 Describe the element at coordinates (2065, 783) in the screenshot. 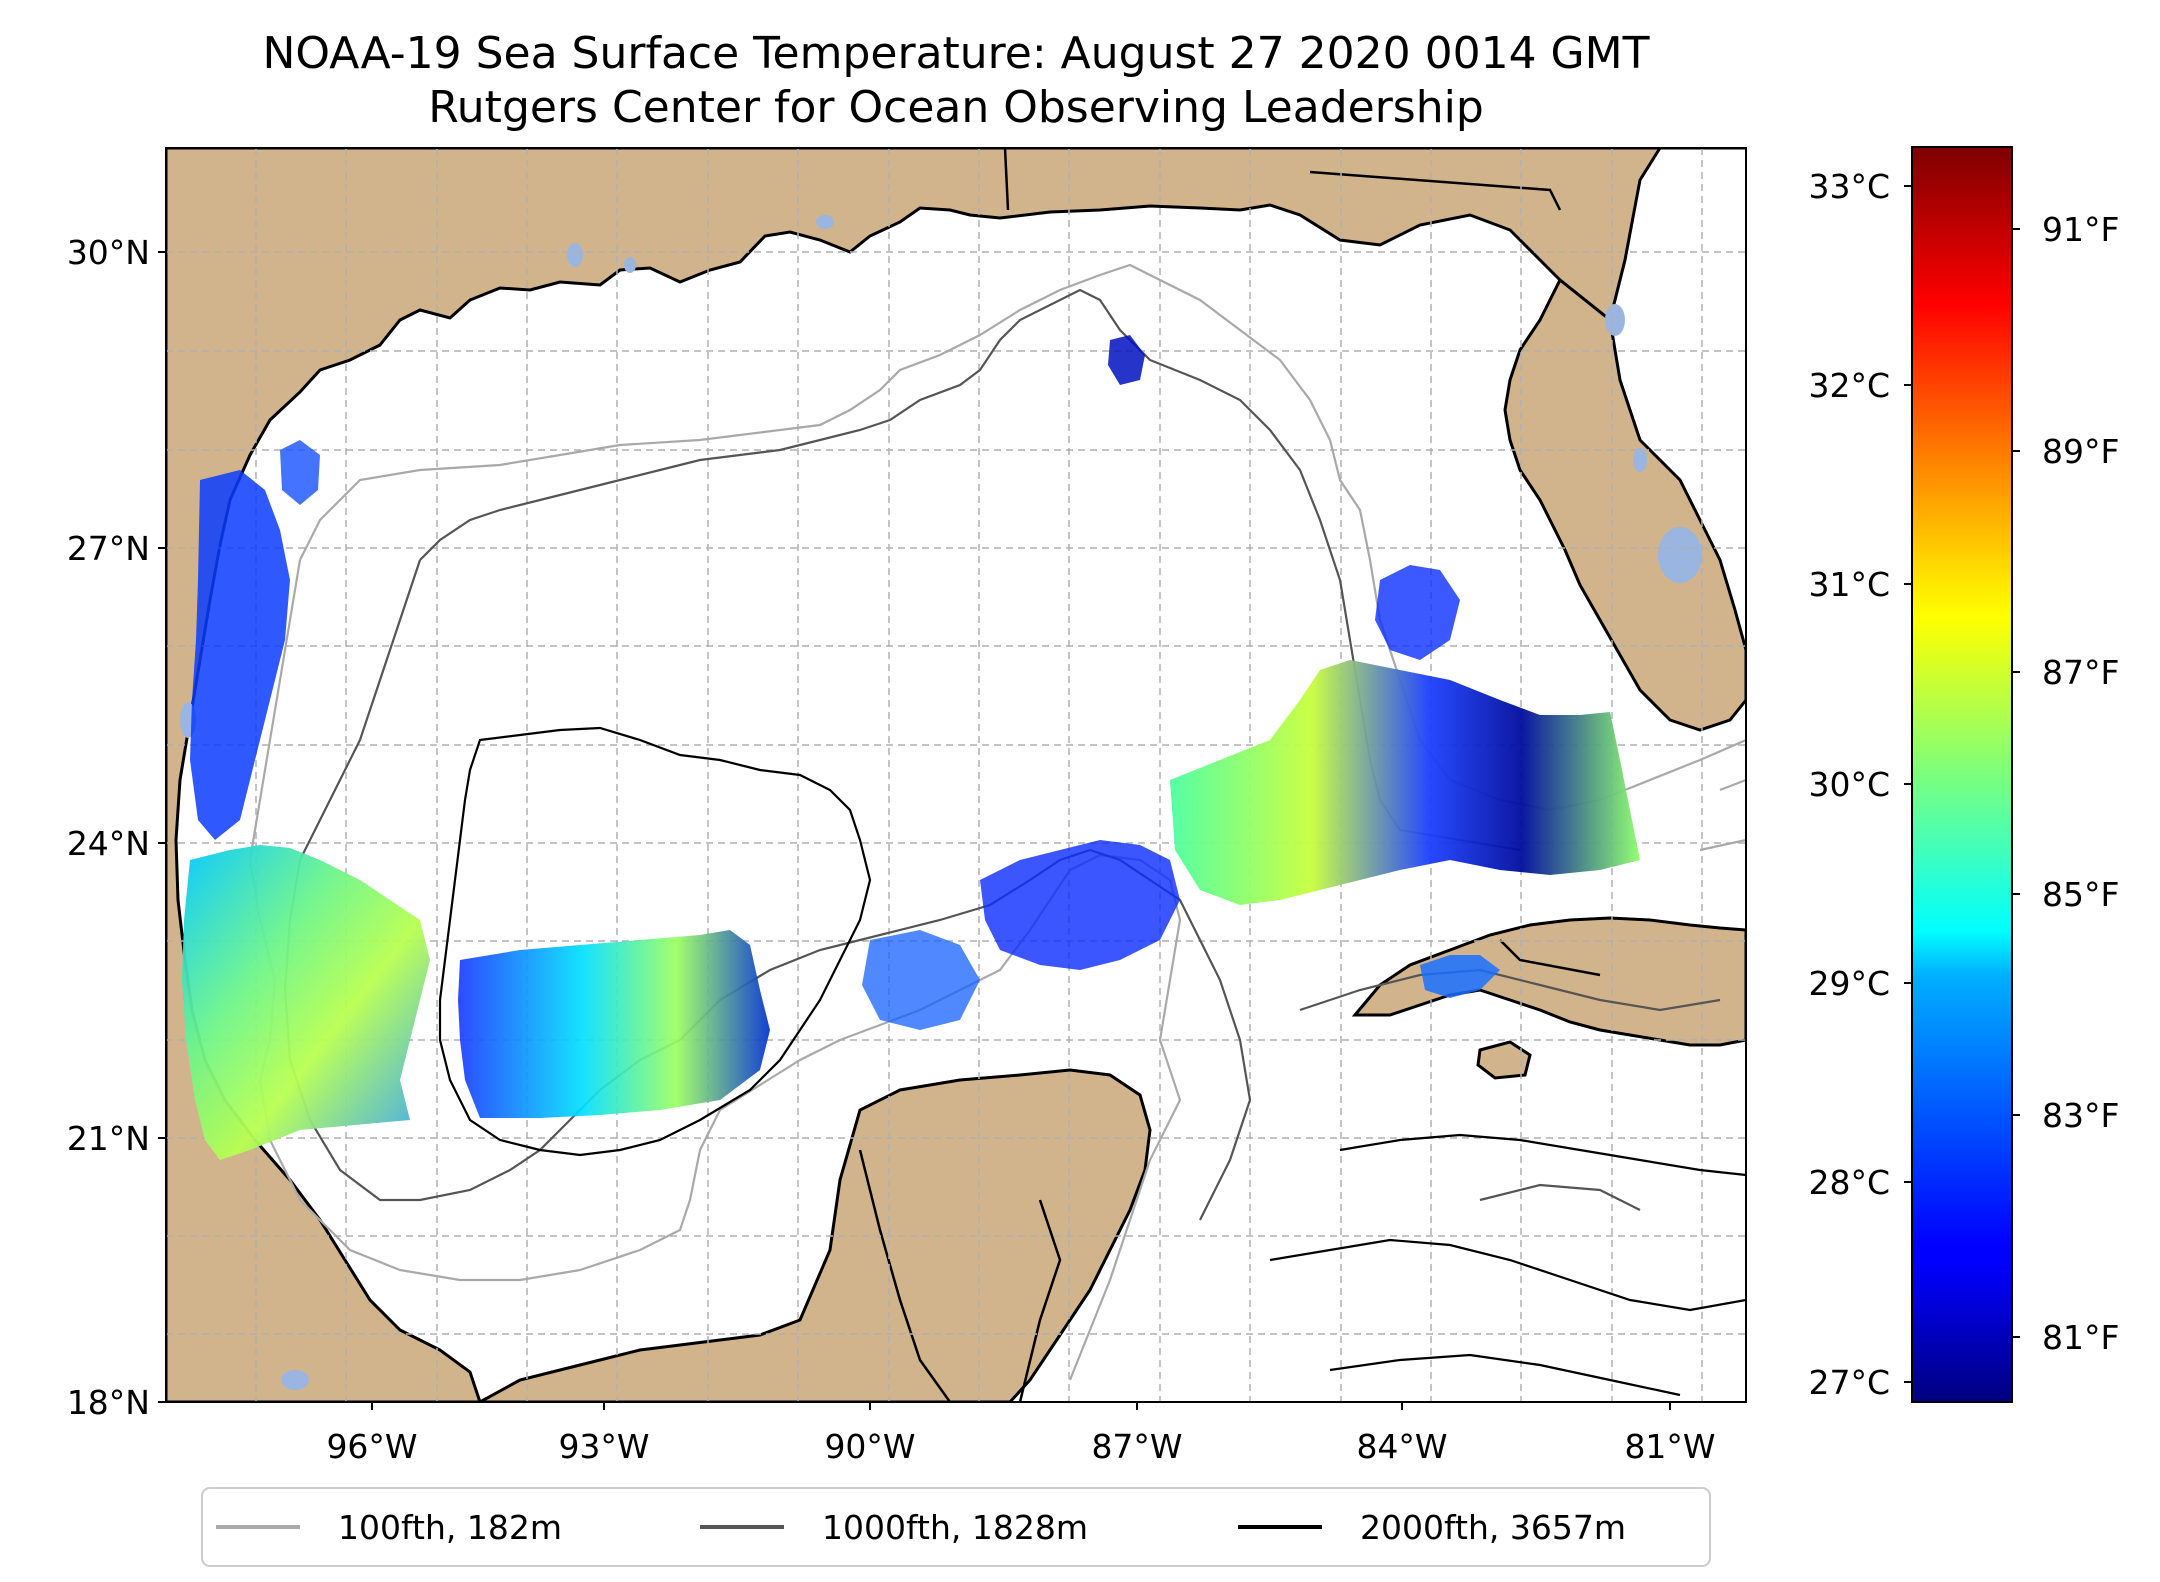

I see `colorbar-fahrenheit-axis: 91°F 89°F 87°F 85°F 83°F 81°F` at that location.